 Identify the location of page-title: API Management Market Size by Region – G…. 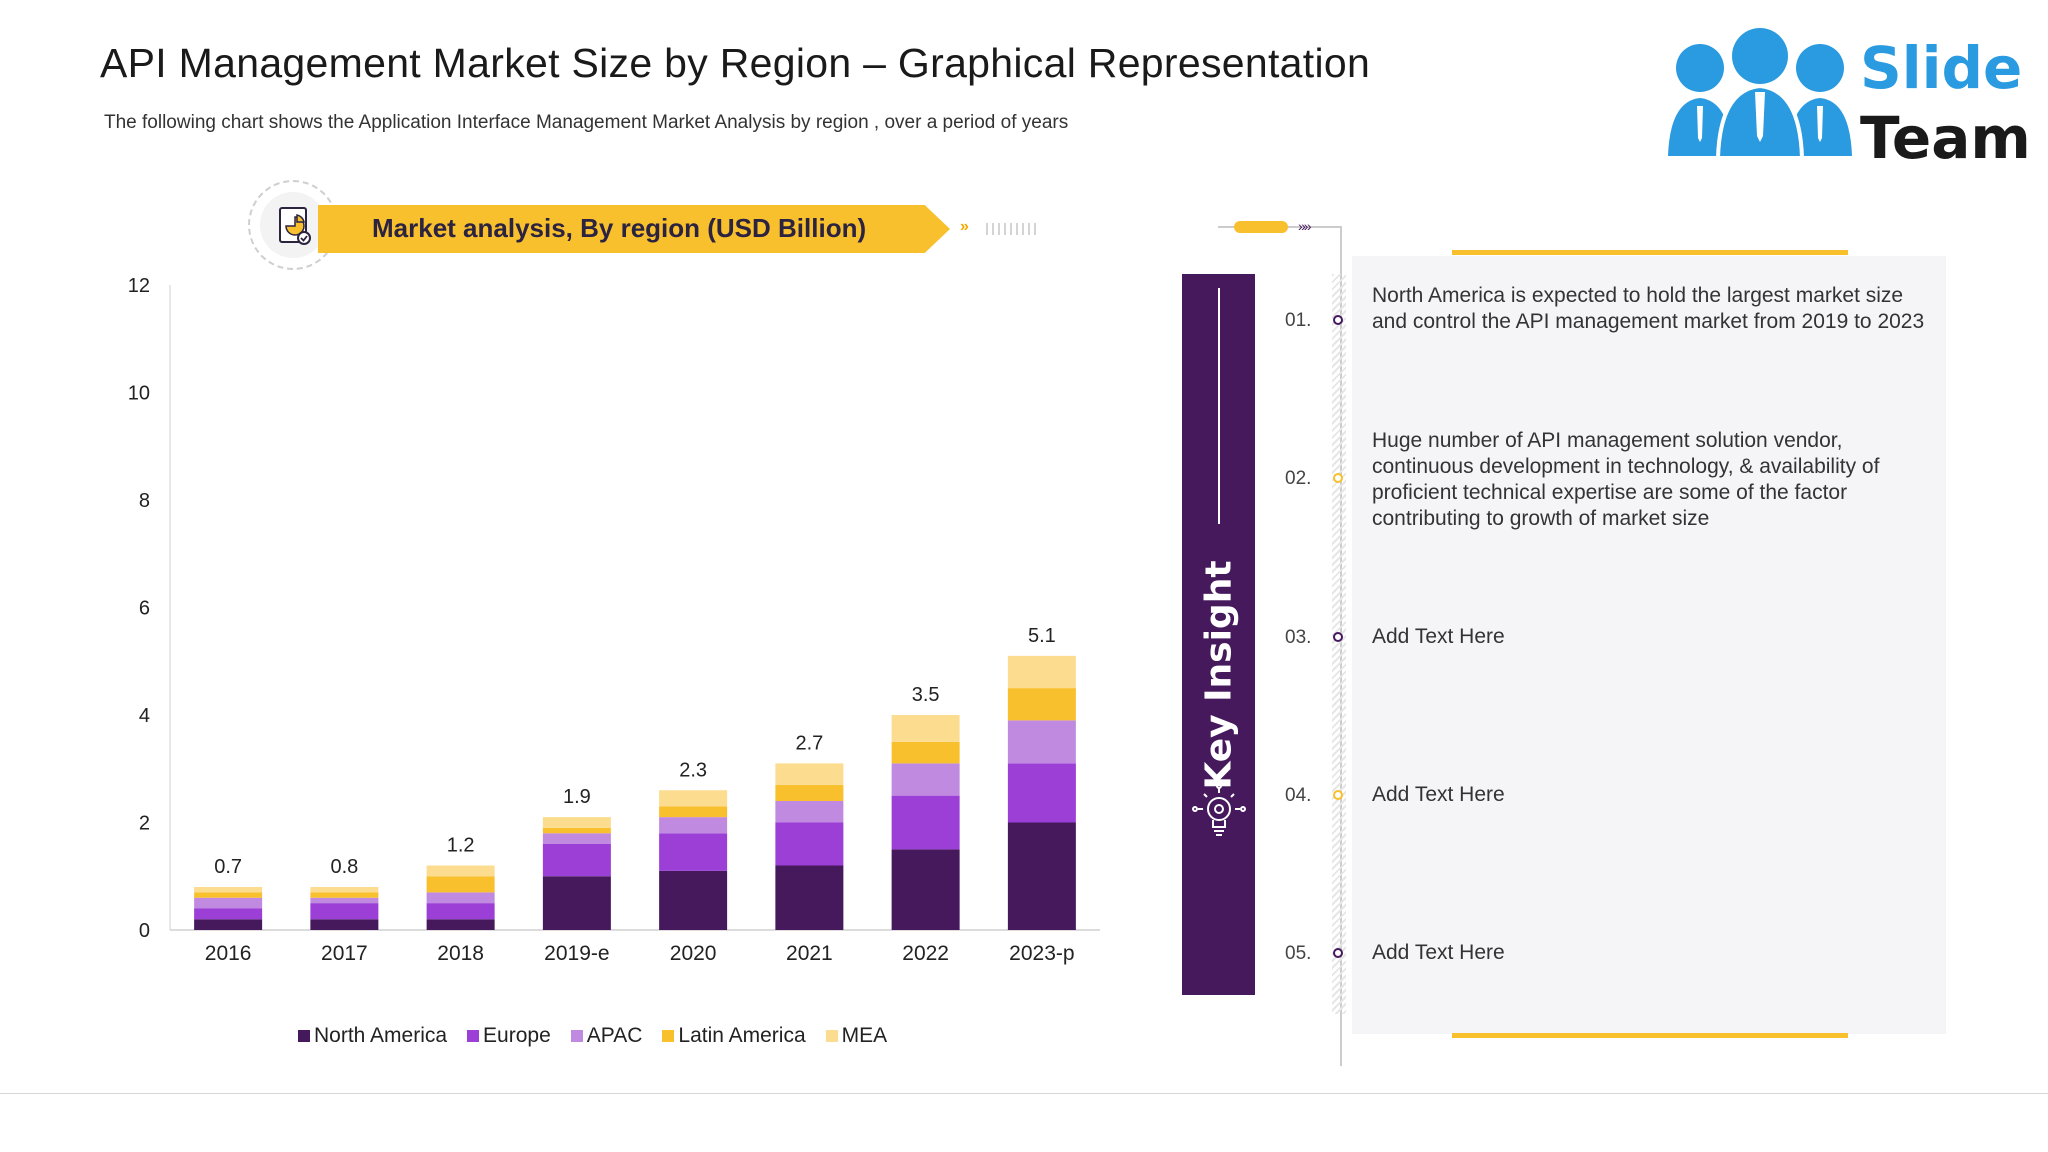
(735, 63).